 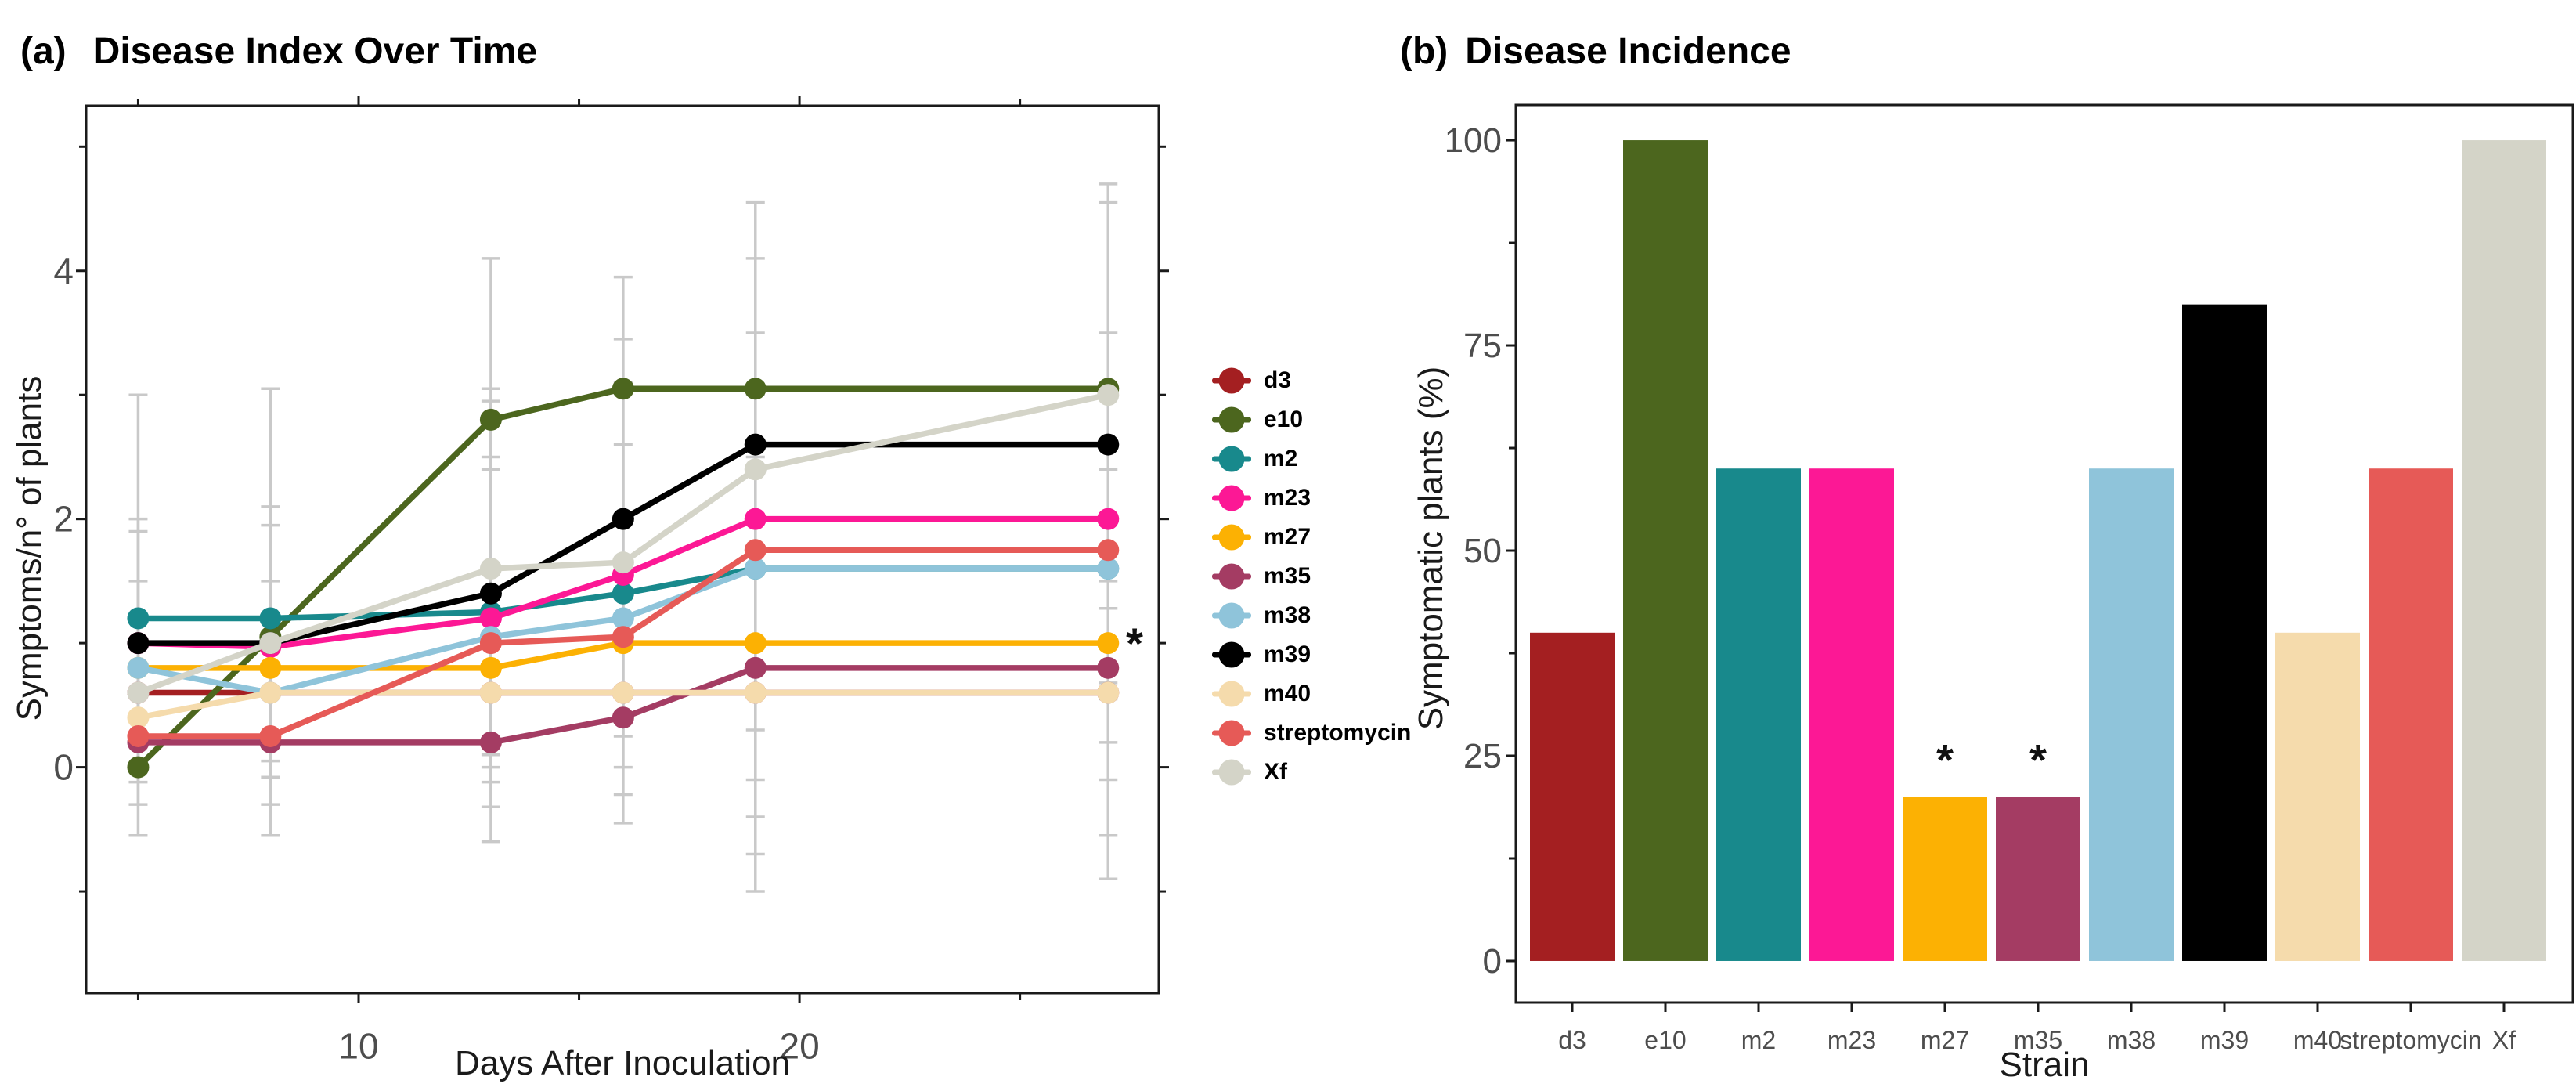 I want to click on y-tick-label: 2, so click(x=64, y=519).